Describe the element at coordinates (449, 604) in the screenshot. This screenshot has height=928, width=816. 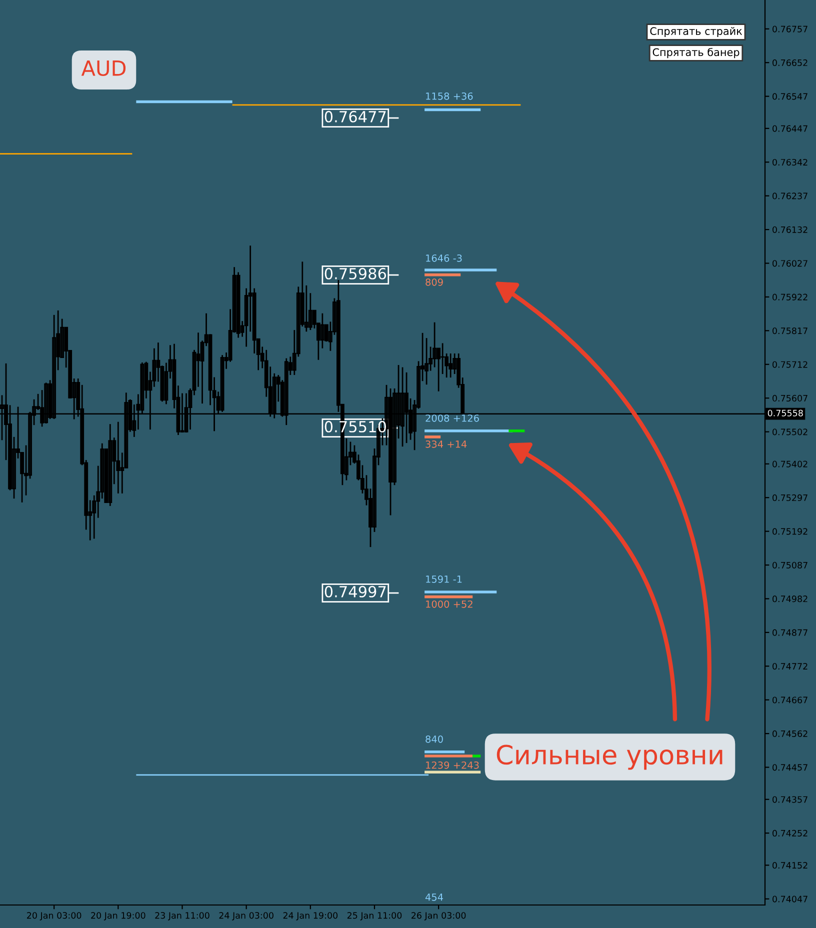
I see `annotation: 1000 +52` at that location.